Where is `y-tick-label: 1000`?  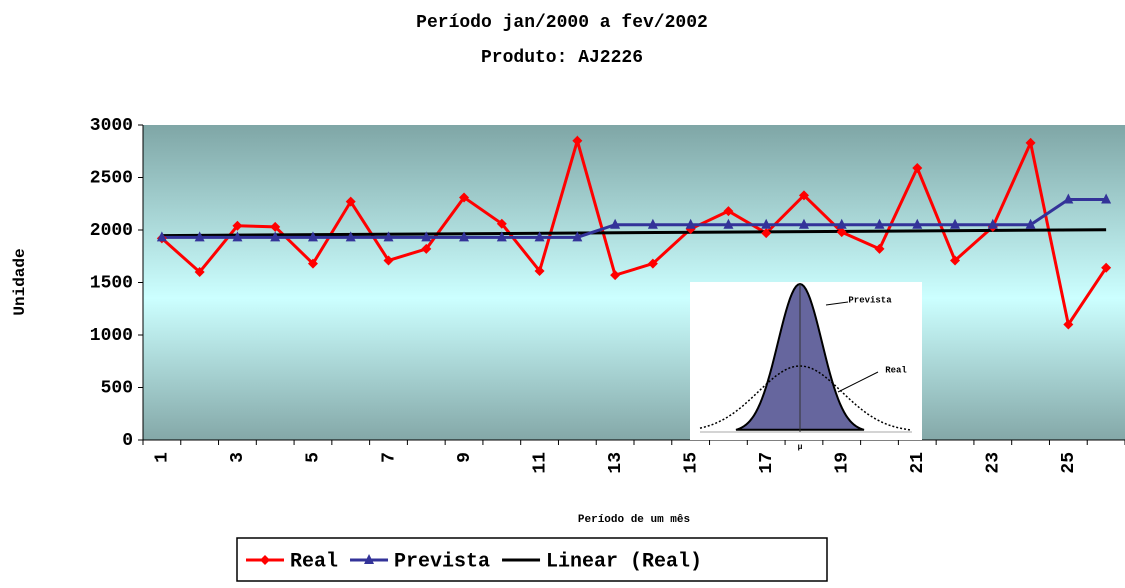
y-tick-label: 1000 is located at coordinates (111, 336).